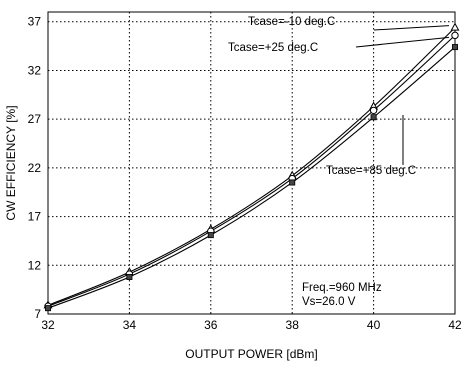 Image resolution: width=461 pixels, height=371 pixels. I want to click on x-tick-labels: 32 34 36 38 40 42, so click(251, 325).